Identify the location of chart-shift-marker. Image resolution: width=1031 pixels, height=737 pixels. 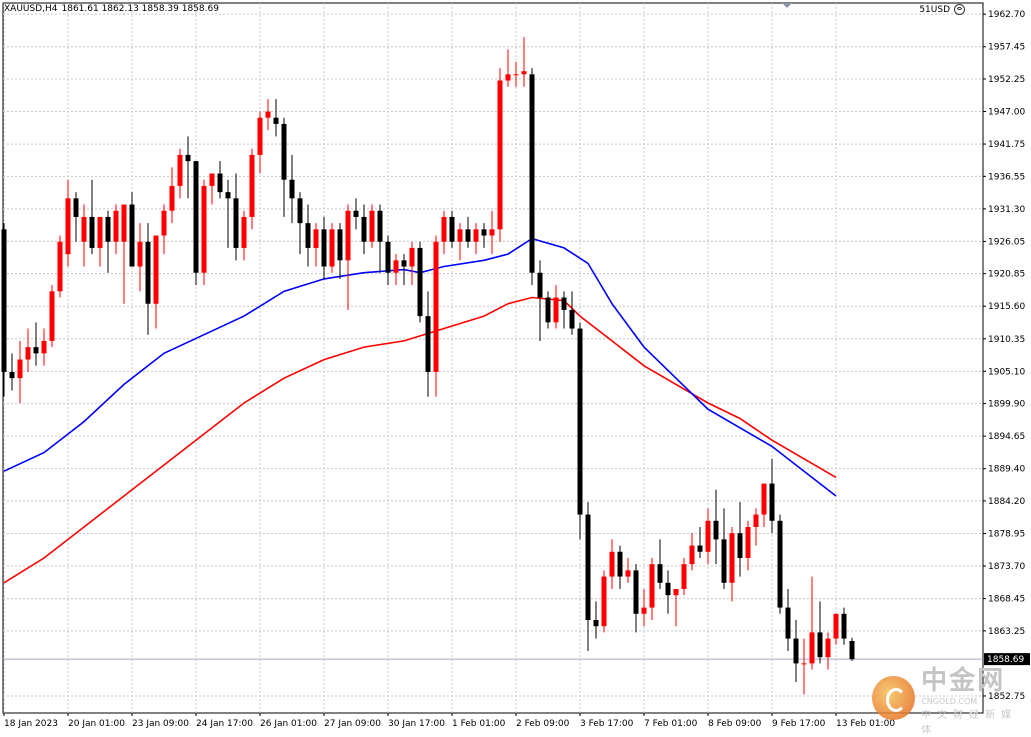
(787, 5).